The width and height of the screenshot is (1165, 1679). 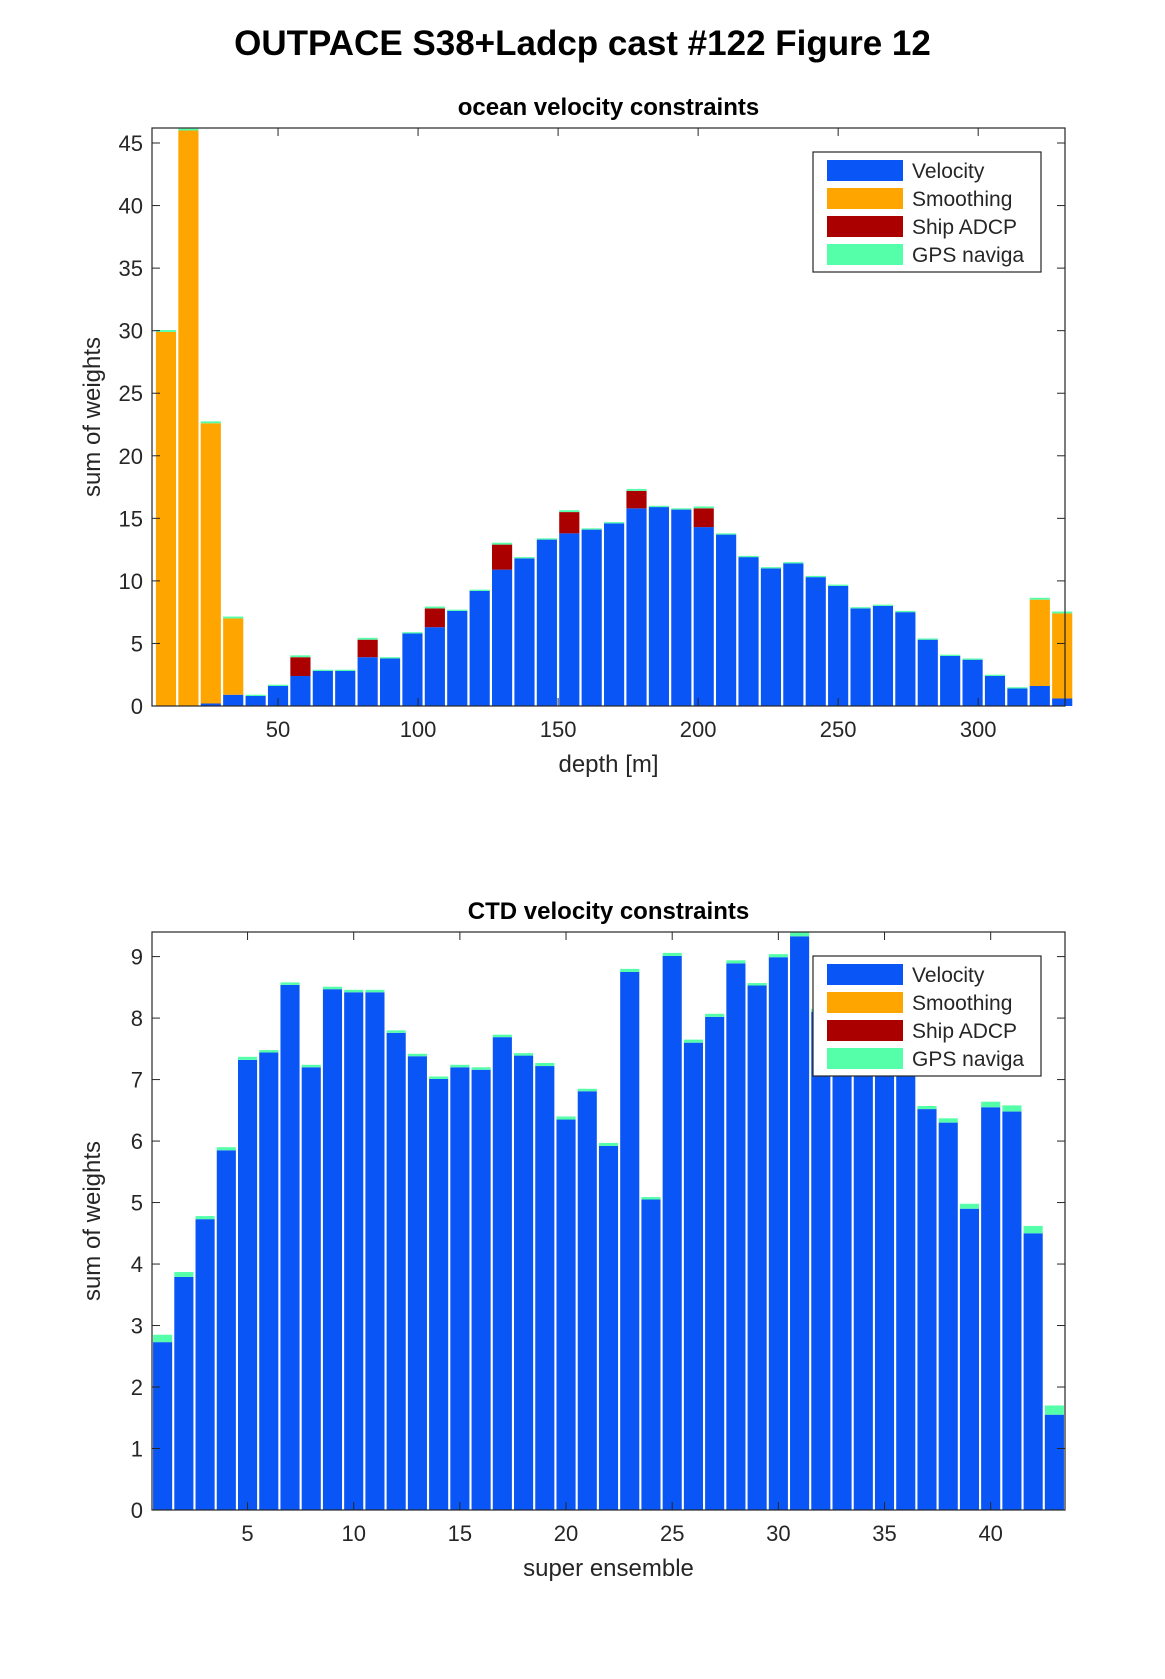 What do you see at coordinates (582, 43) in the screenshot?
I see `figure-title: OUTPACE S38+Ladcp cast #122 Figure 12` at bounding box center [582, 43].